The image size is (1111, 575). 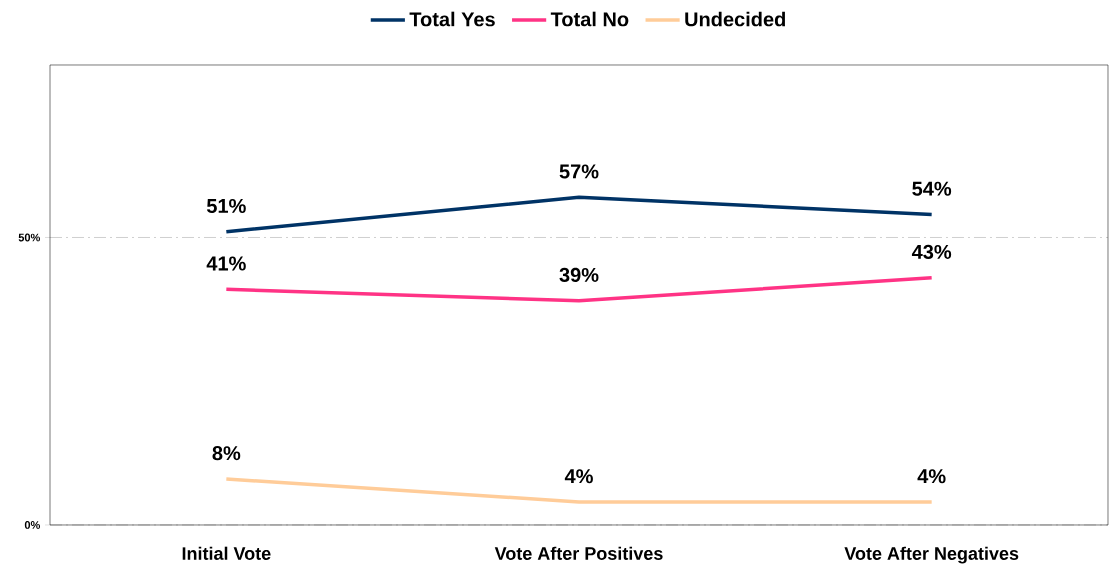 What do you see at coordinates (589, 19) in the screenshot?
I see `legend-label: Total No` at bounding box center [589, 19].